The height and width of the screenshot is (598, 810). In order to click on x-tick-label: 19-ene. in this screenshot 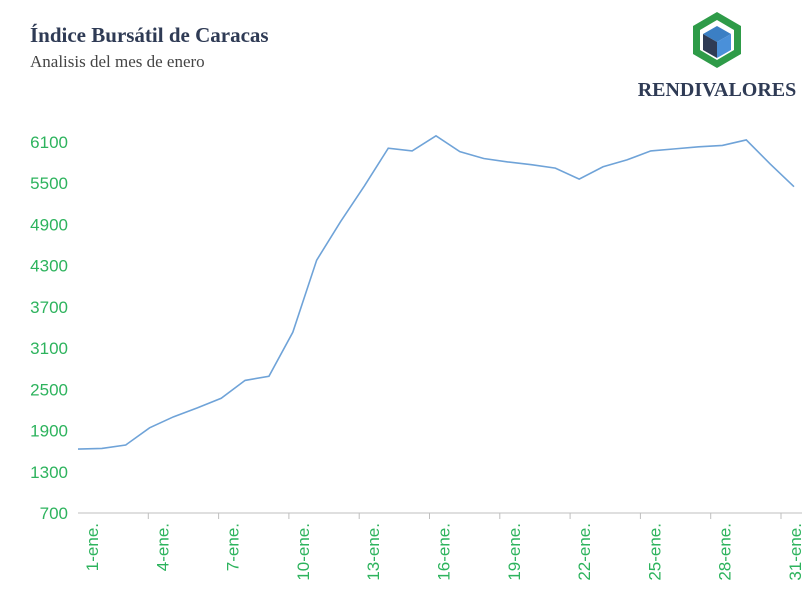, I will do `click(514, 552)`.